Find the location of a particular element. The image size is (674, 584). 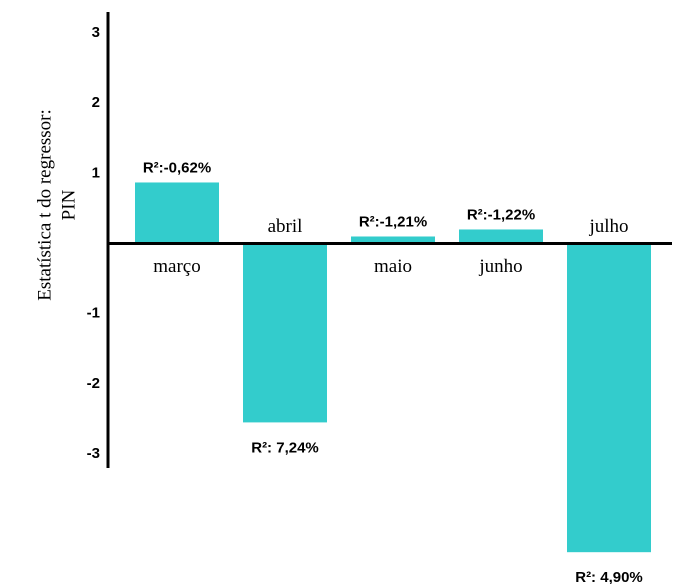

y-tick-label: -2 is located at coordinates (93, 383).